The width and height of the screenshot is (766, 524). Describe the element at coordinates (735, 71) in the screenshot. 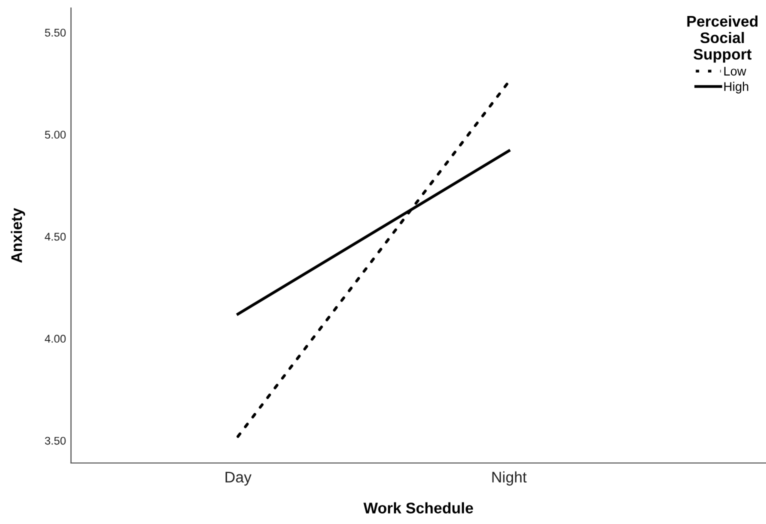

I see `legend-label: Low` at that location.